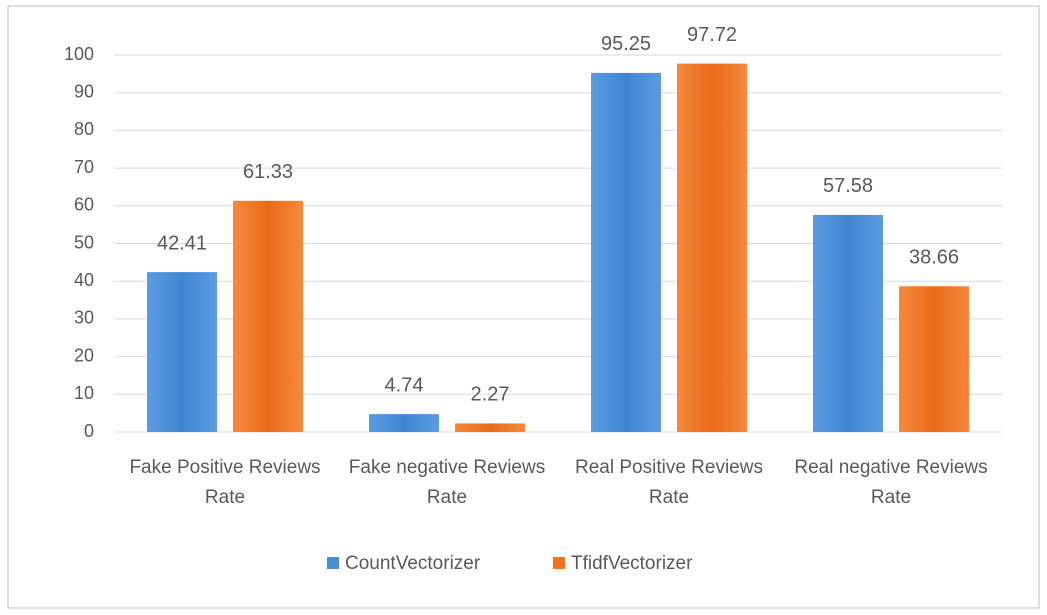 This screenshot has width=1047, height=615. Describe the element at coordinates (891, 482) in the screenshot. I see `x-tick-label: Real negative Reviews Rate` at that location.